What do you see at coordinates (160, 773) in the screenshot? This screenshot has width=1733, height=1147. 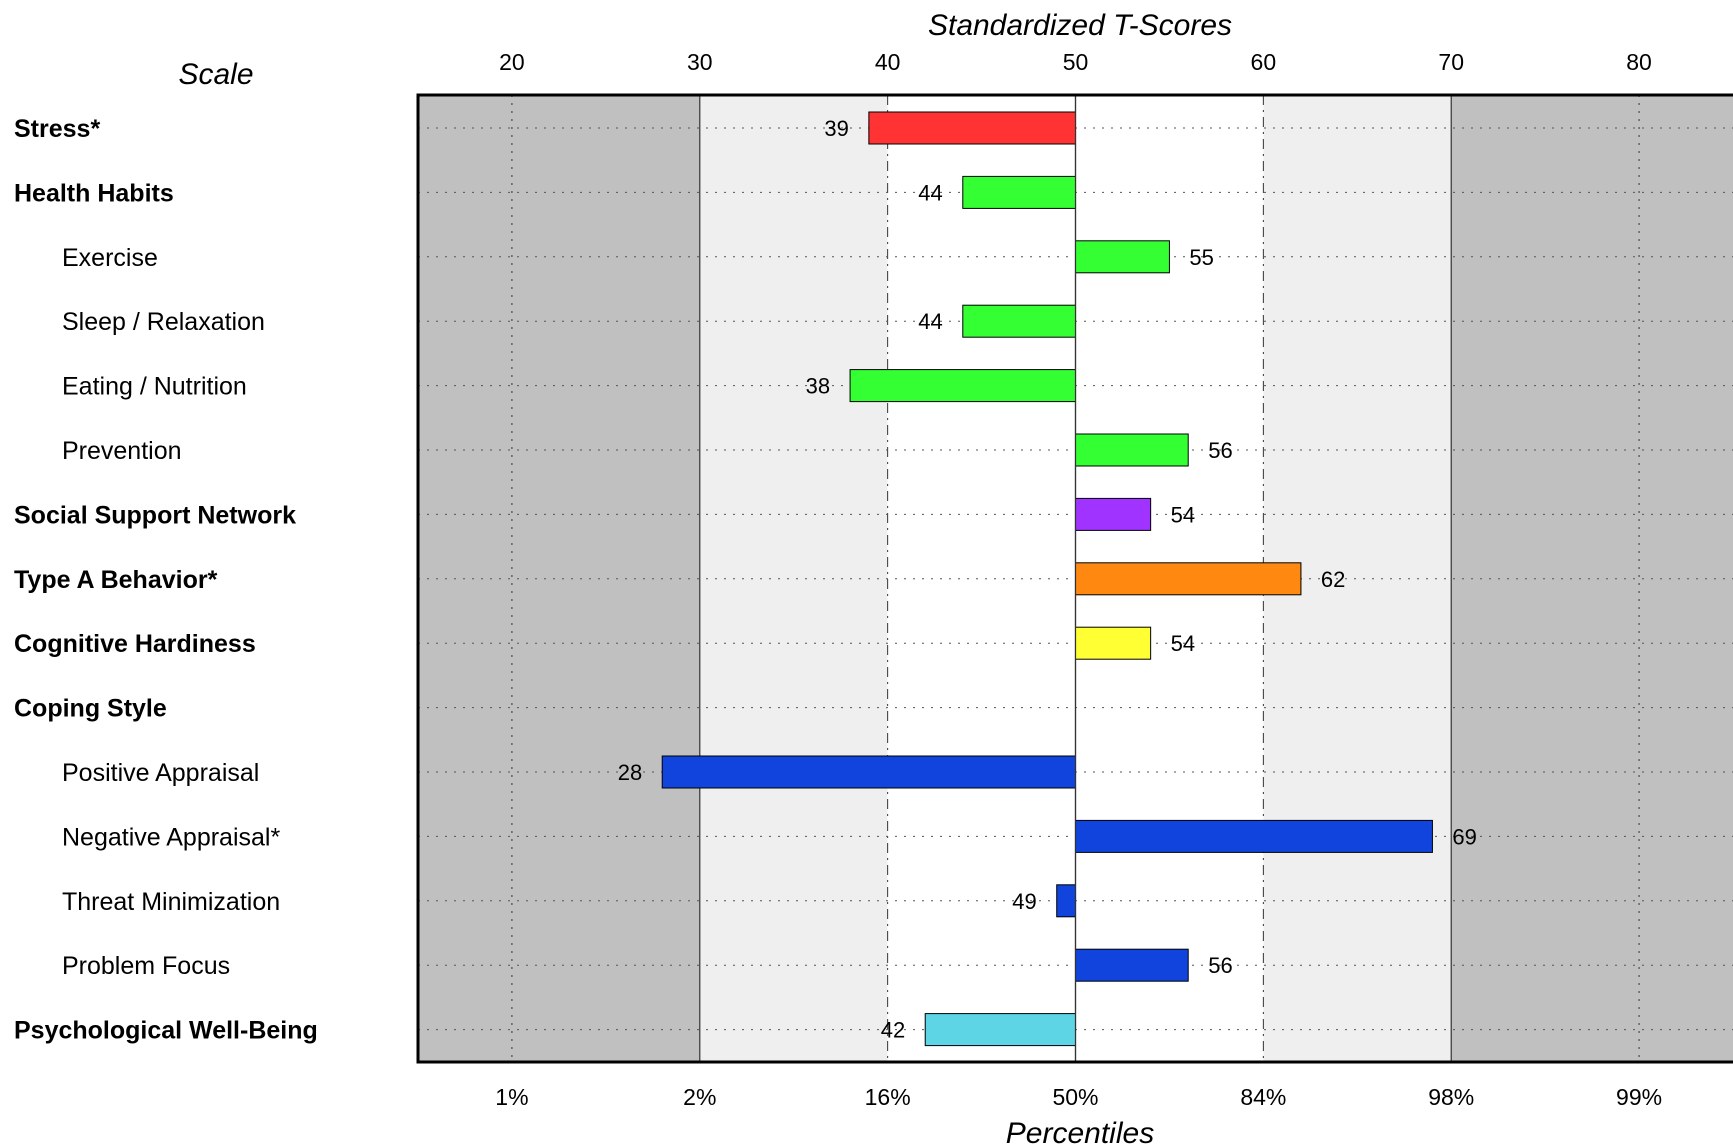 I see `row-label: Positive Appraisal` at bounding box center [160, 773].